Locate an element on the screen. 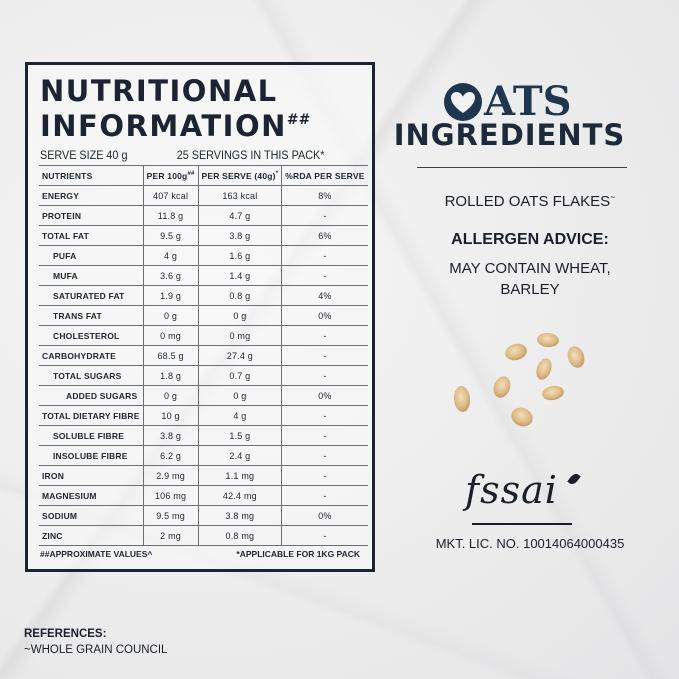 This screenshot has width=679, height=679. nutrient-name: CARBOHYDRATE is located at coordinates (91, 355).